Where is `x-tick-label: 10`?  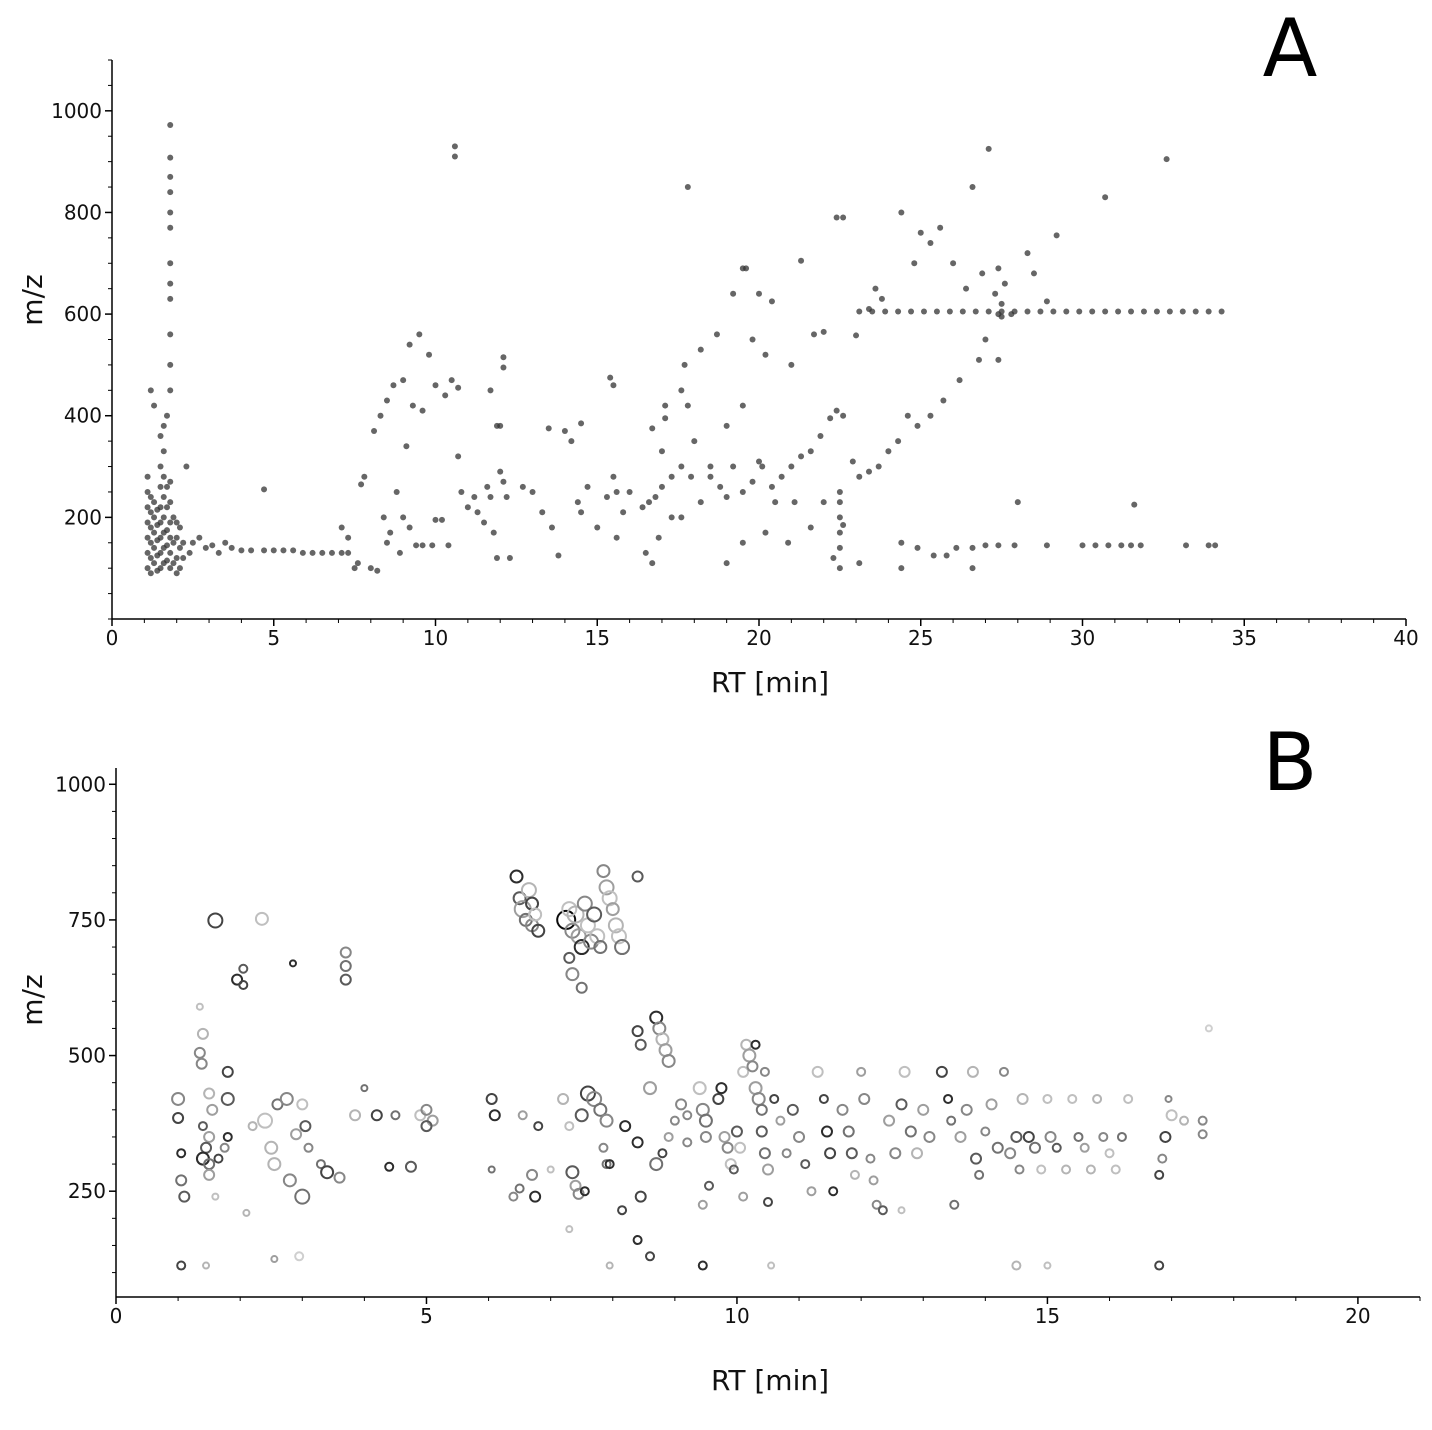
x-tick-label: 10 is located at coordinates (736, 1316).